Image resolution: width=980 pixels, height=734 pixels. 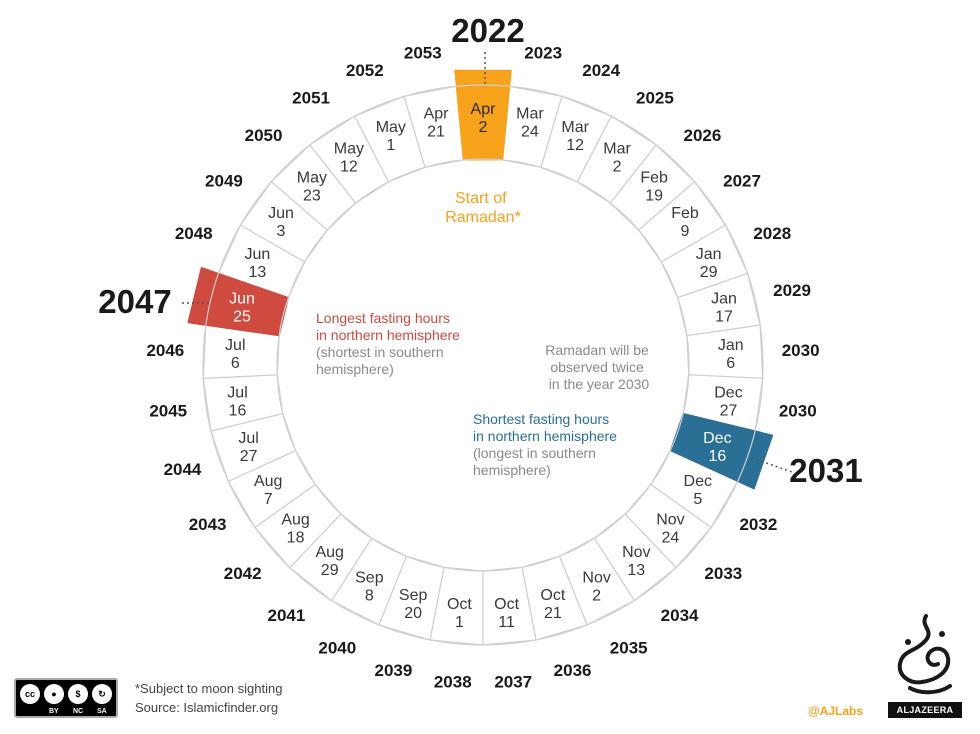 I want to click on year-label-2038: 2038, so click(x=453, y=682).